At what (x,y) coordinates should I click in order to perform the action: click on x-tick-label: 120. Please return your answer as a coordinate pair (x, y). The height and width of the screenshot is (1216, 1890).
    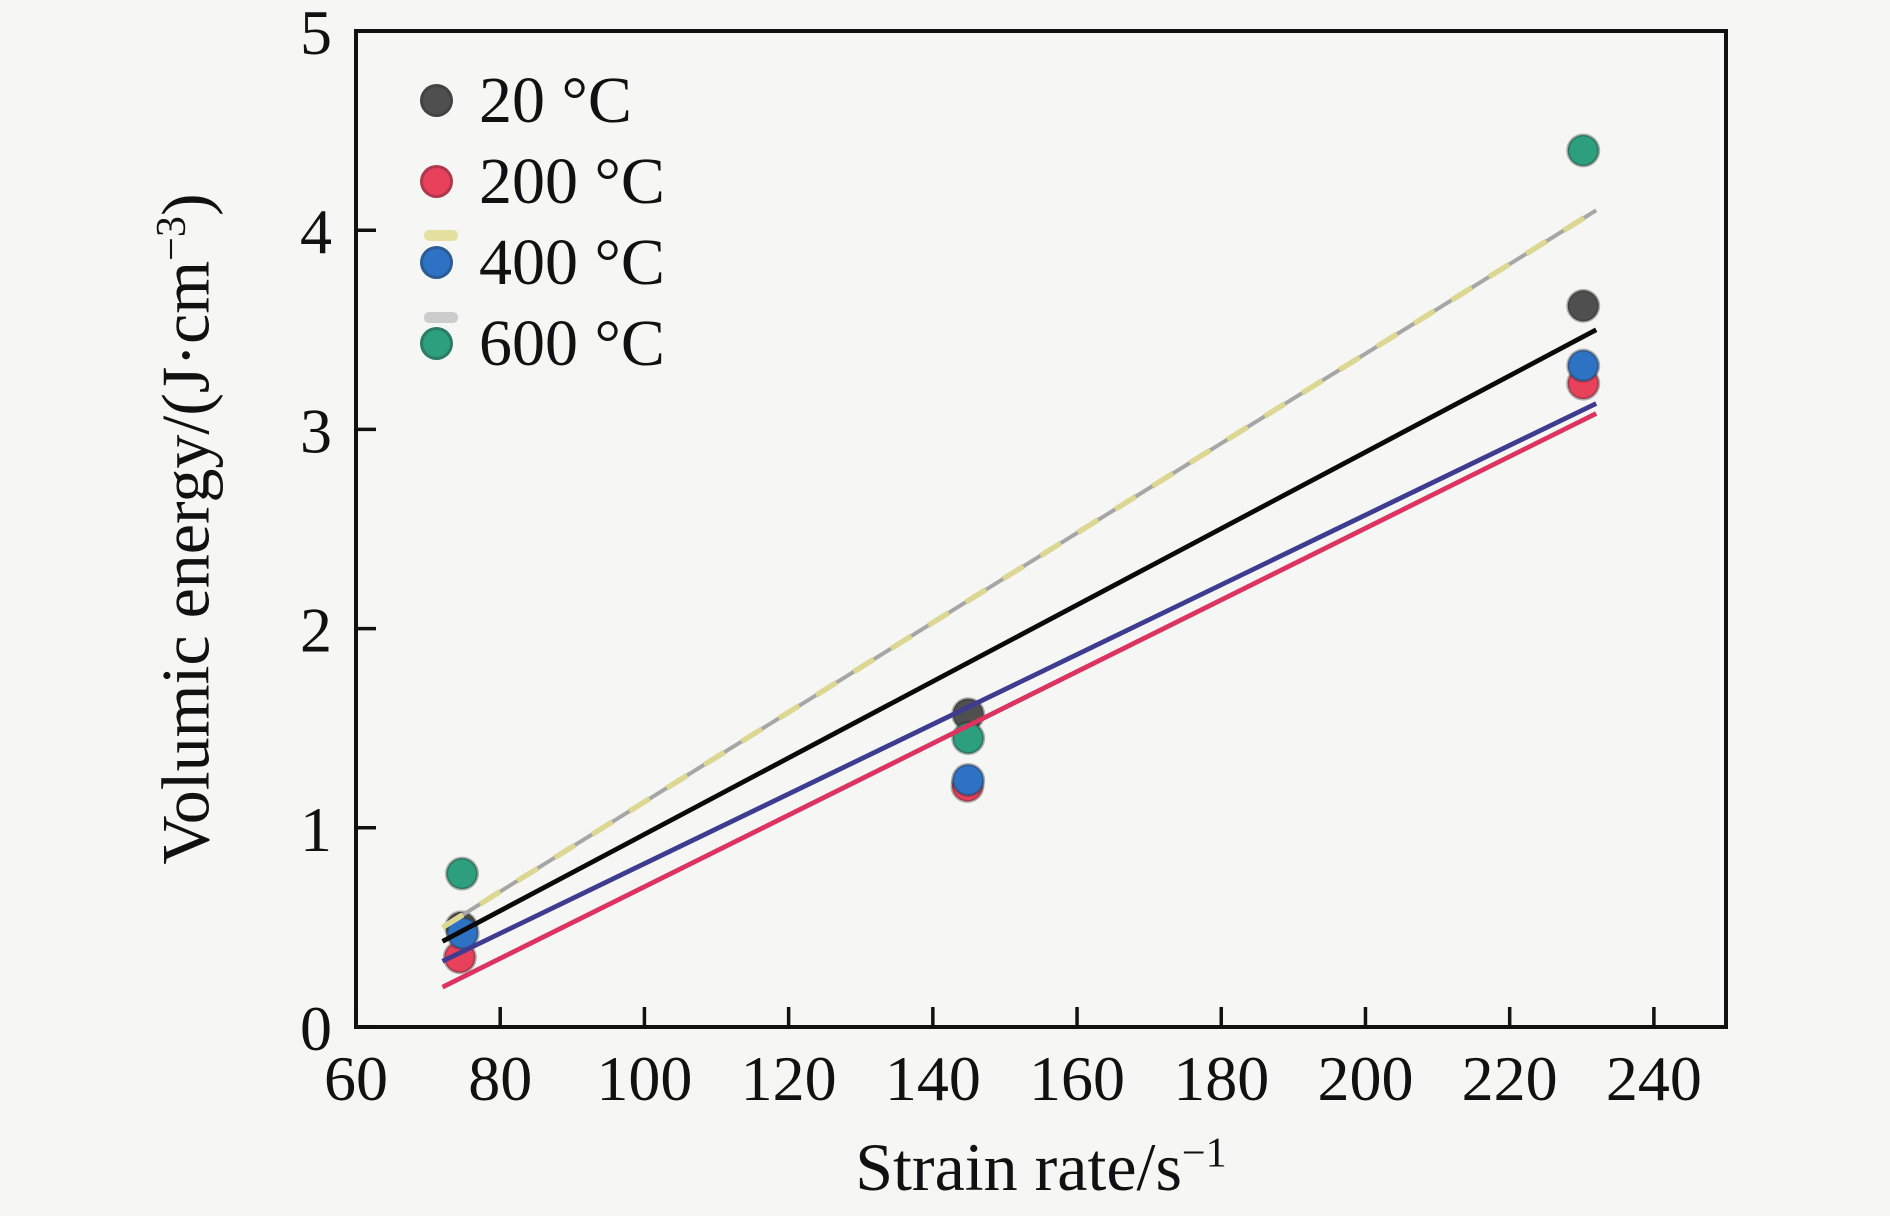
    Looking at the image, I should click on (789, 1078).